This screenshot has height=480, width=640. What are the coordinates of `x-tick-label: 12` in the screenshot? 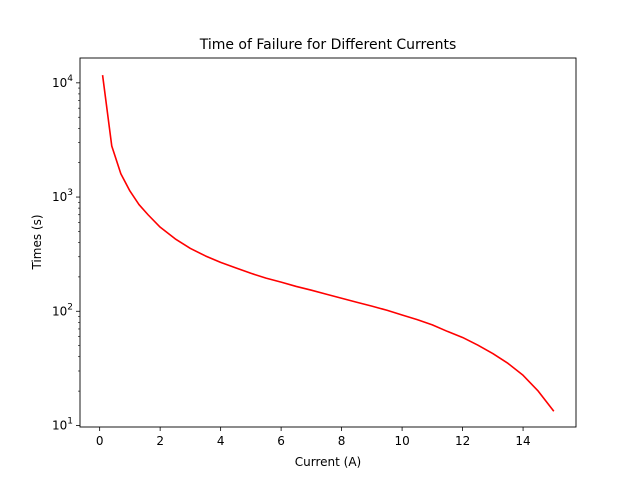 It's located at (462, 441).